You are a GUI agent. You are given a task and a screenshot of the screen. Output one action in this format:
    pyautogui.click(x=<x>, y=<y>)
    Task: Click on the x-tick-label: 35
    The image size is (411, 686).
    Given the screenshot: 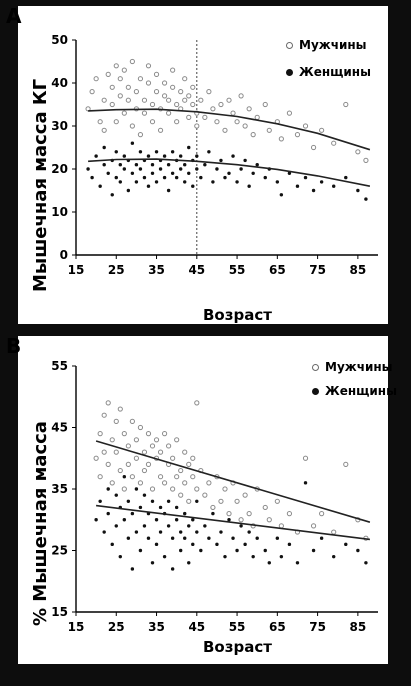 What is the action you would take?
    pyautogui.click(x=156, y=627)
    